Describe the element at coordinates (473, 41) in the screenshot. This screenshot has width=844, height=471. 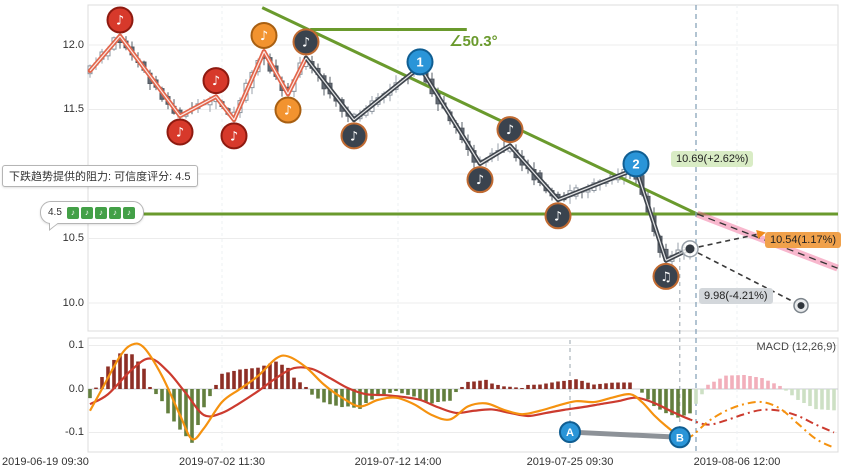
I see `trend-angle-label: ∠50.3°` at that location.